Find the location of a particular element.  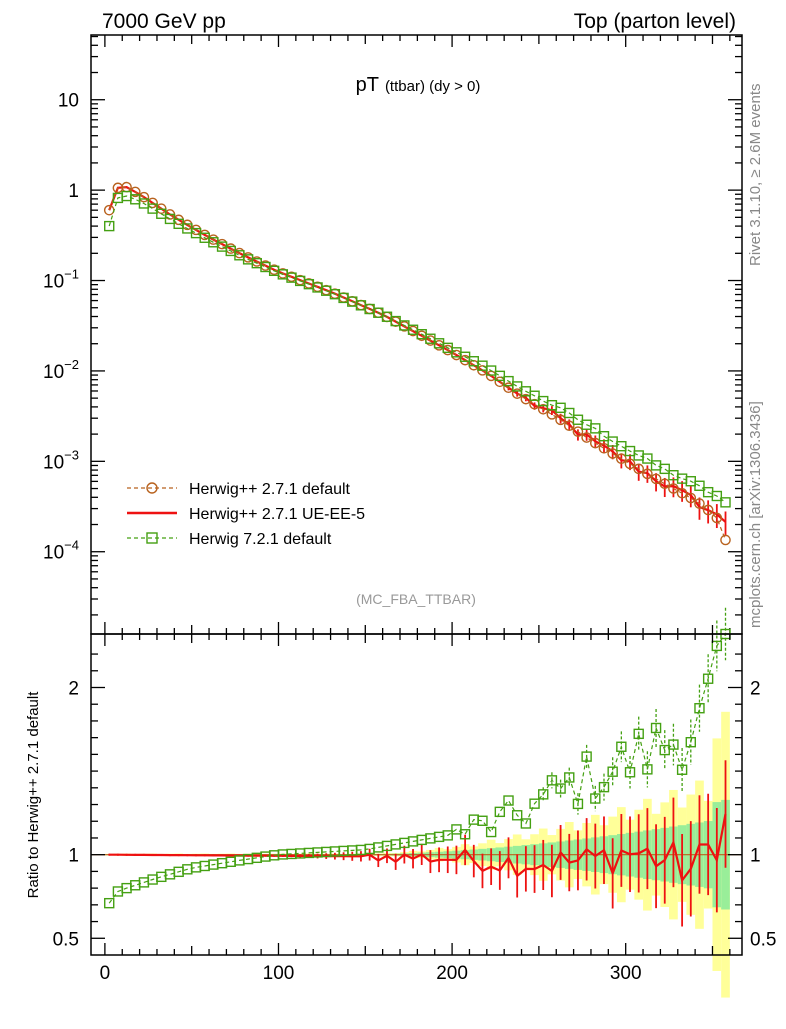

x-tick-label: 100 is located at coordinates (279, 973).